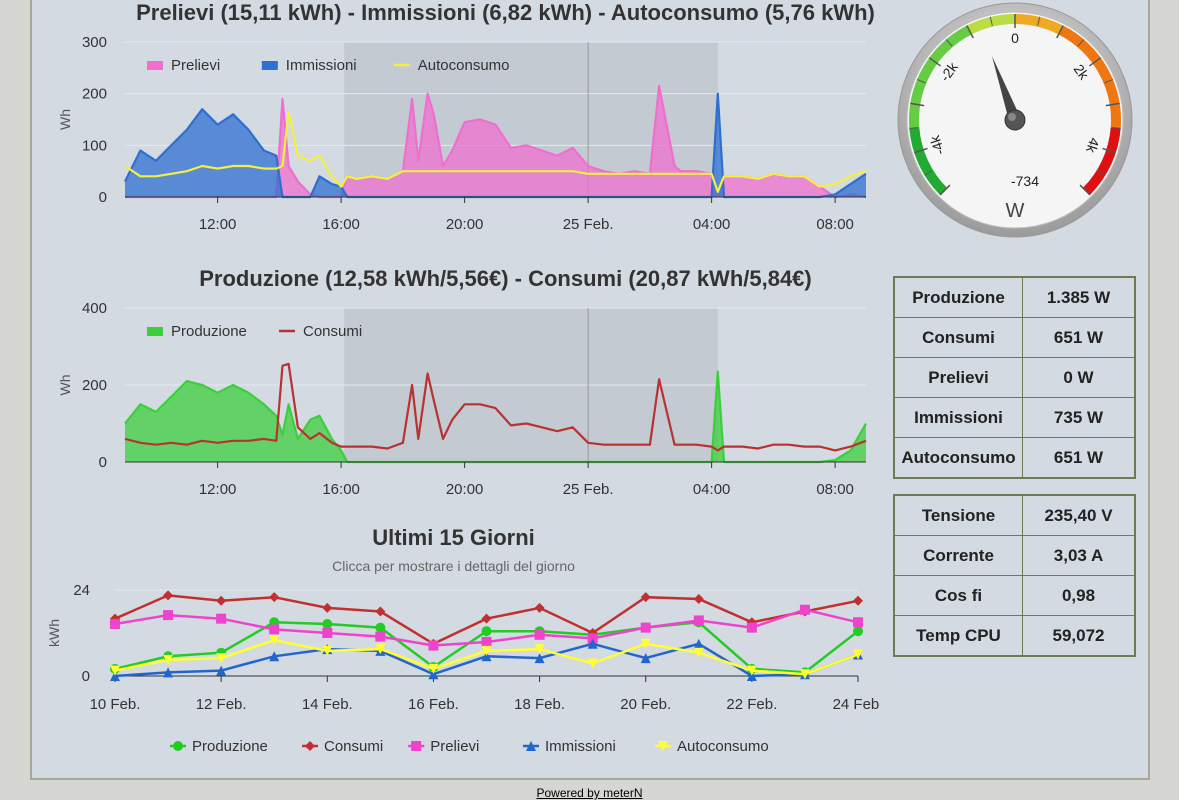 This screenshot has width=1179, height=800. Describe the element at coordinates (928, 161) in the screenshot. I see `gauge-band-green-dark` at that location.